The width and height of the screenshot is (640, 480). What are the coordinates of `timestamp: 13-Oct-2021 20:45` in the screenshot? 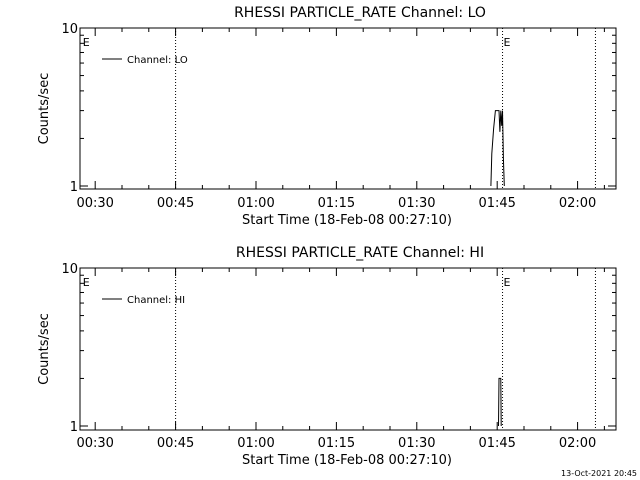 It's located at (599, 473).